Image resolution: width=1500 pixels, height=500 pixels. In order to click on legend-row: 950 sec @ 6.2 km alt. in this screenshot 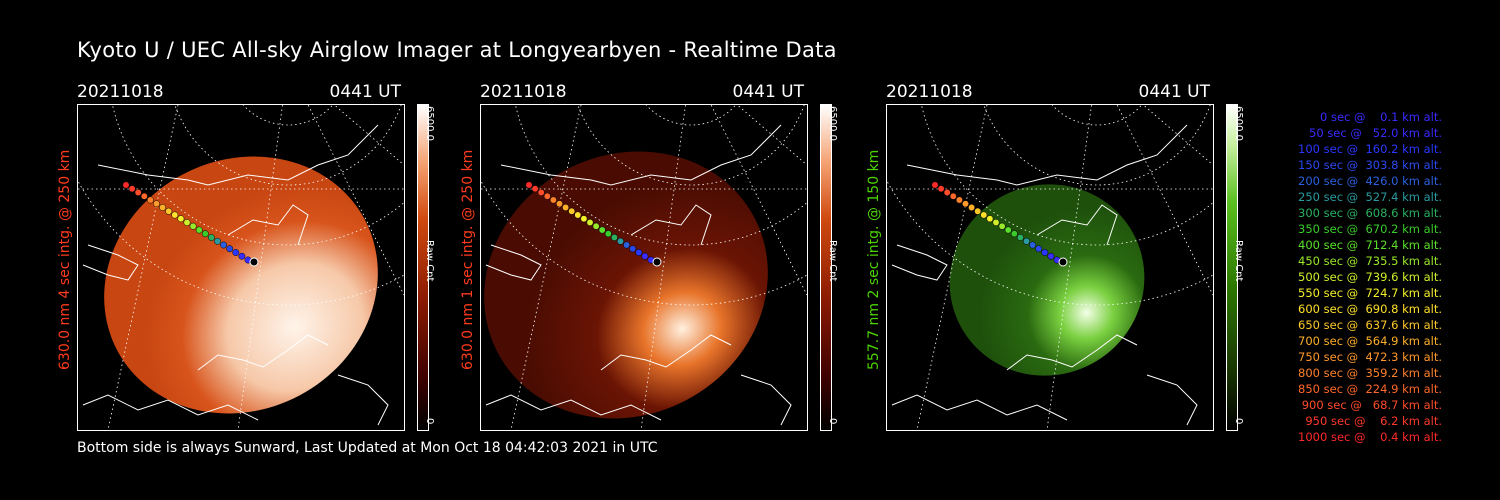, I will do `click(1373, 421)`.